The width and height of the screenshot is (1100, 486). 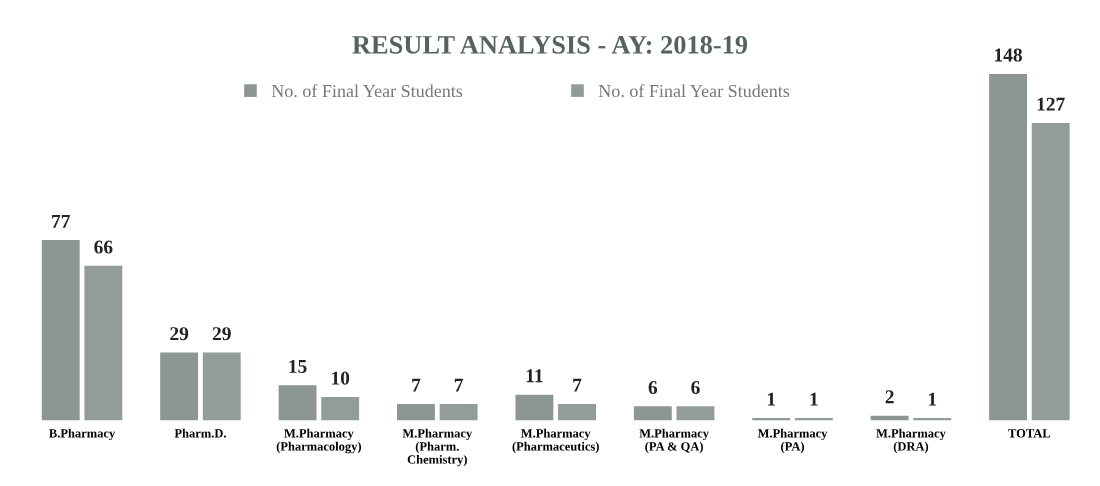 What do you see at coordinates (200, 433) in the screenshot?
I see `x-tick-label: Pharm.D.` at bounding box center [200, 433].